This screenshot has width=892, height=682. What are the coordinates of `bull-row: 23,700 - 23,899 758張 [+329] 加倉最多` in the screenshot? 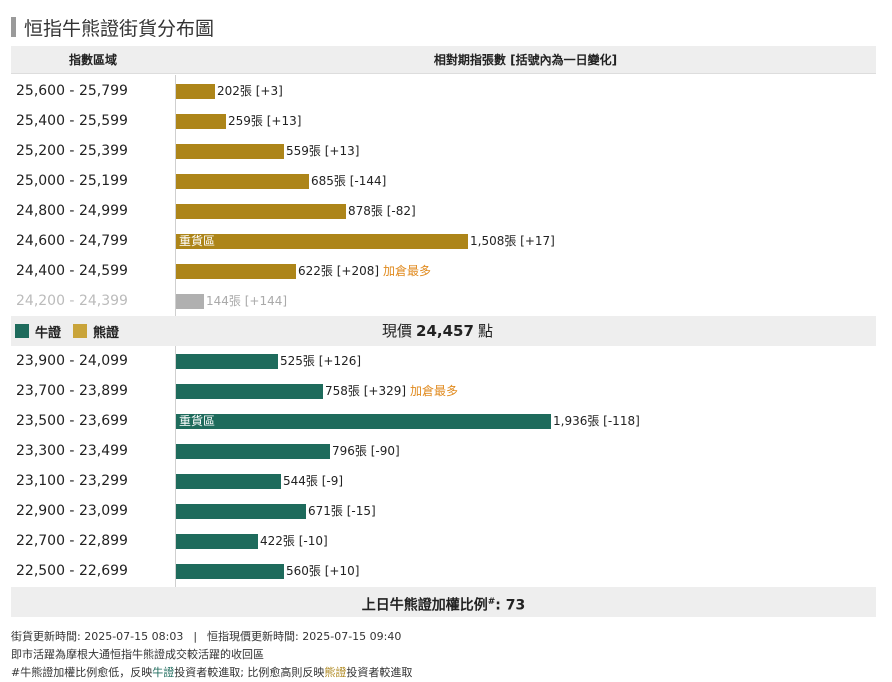 It's located at (443, 391).